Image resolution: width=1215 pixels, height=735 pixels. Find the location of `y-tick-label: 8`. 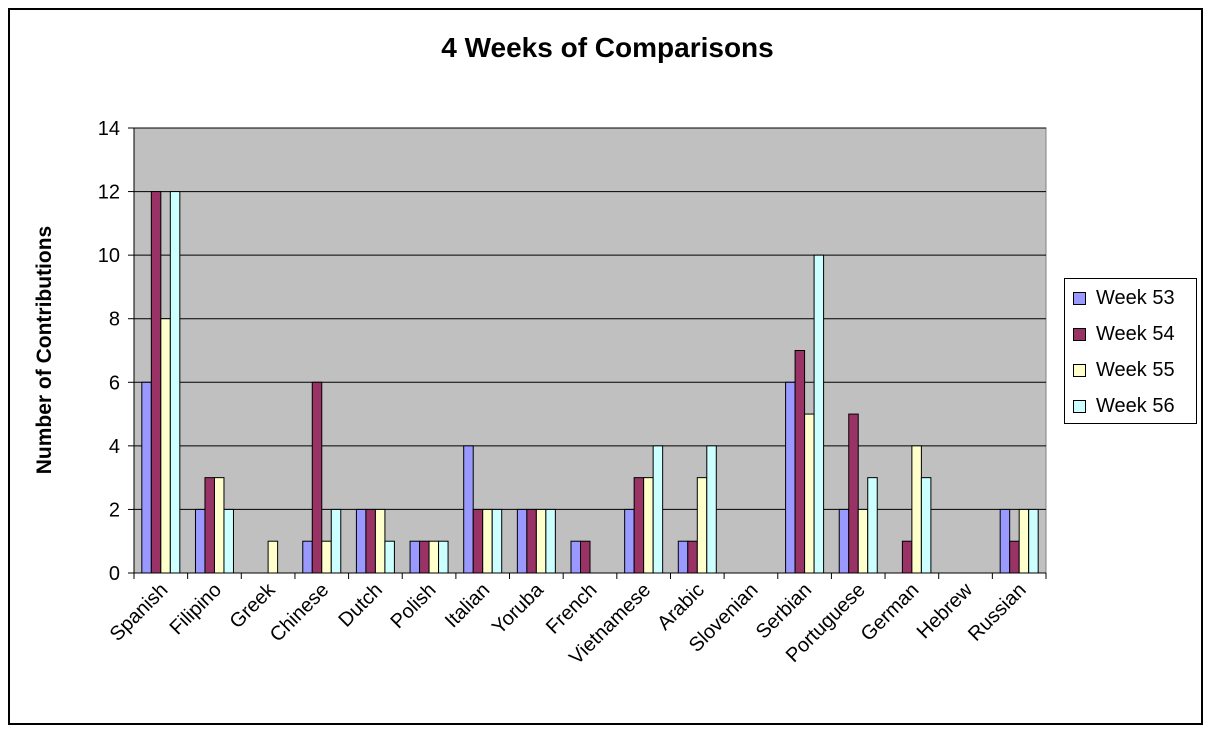

y-tick-label: 8 is located at coordinates (114, 320).